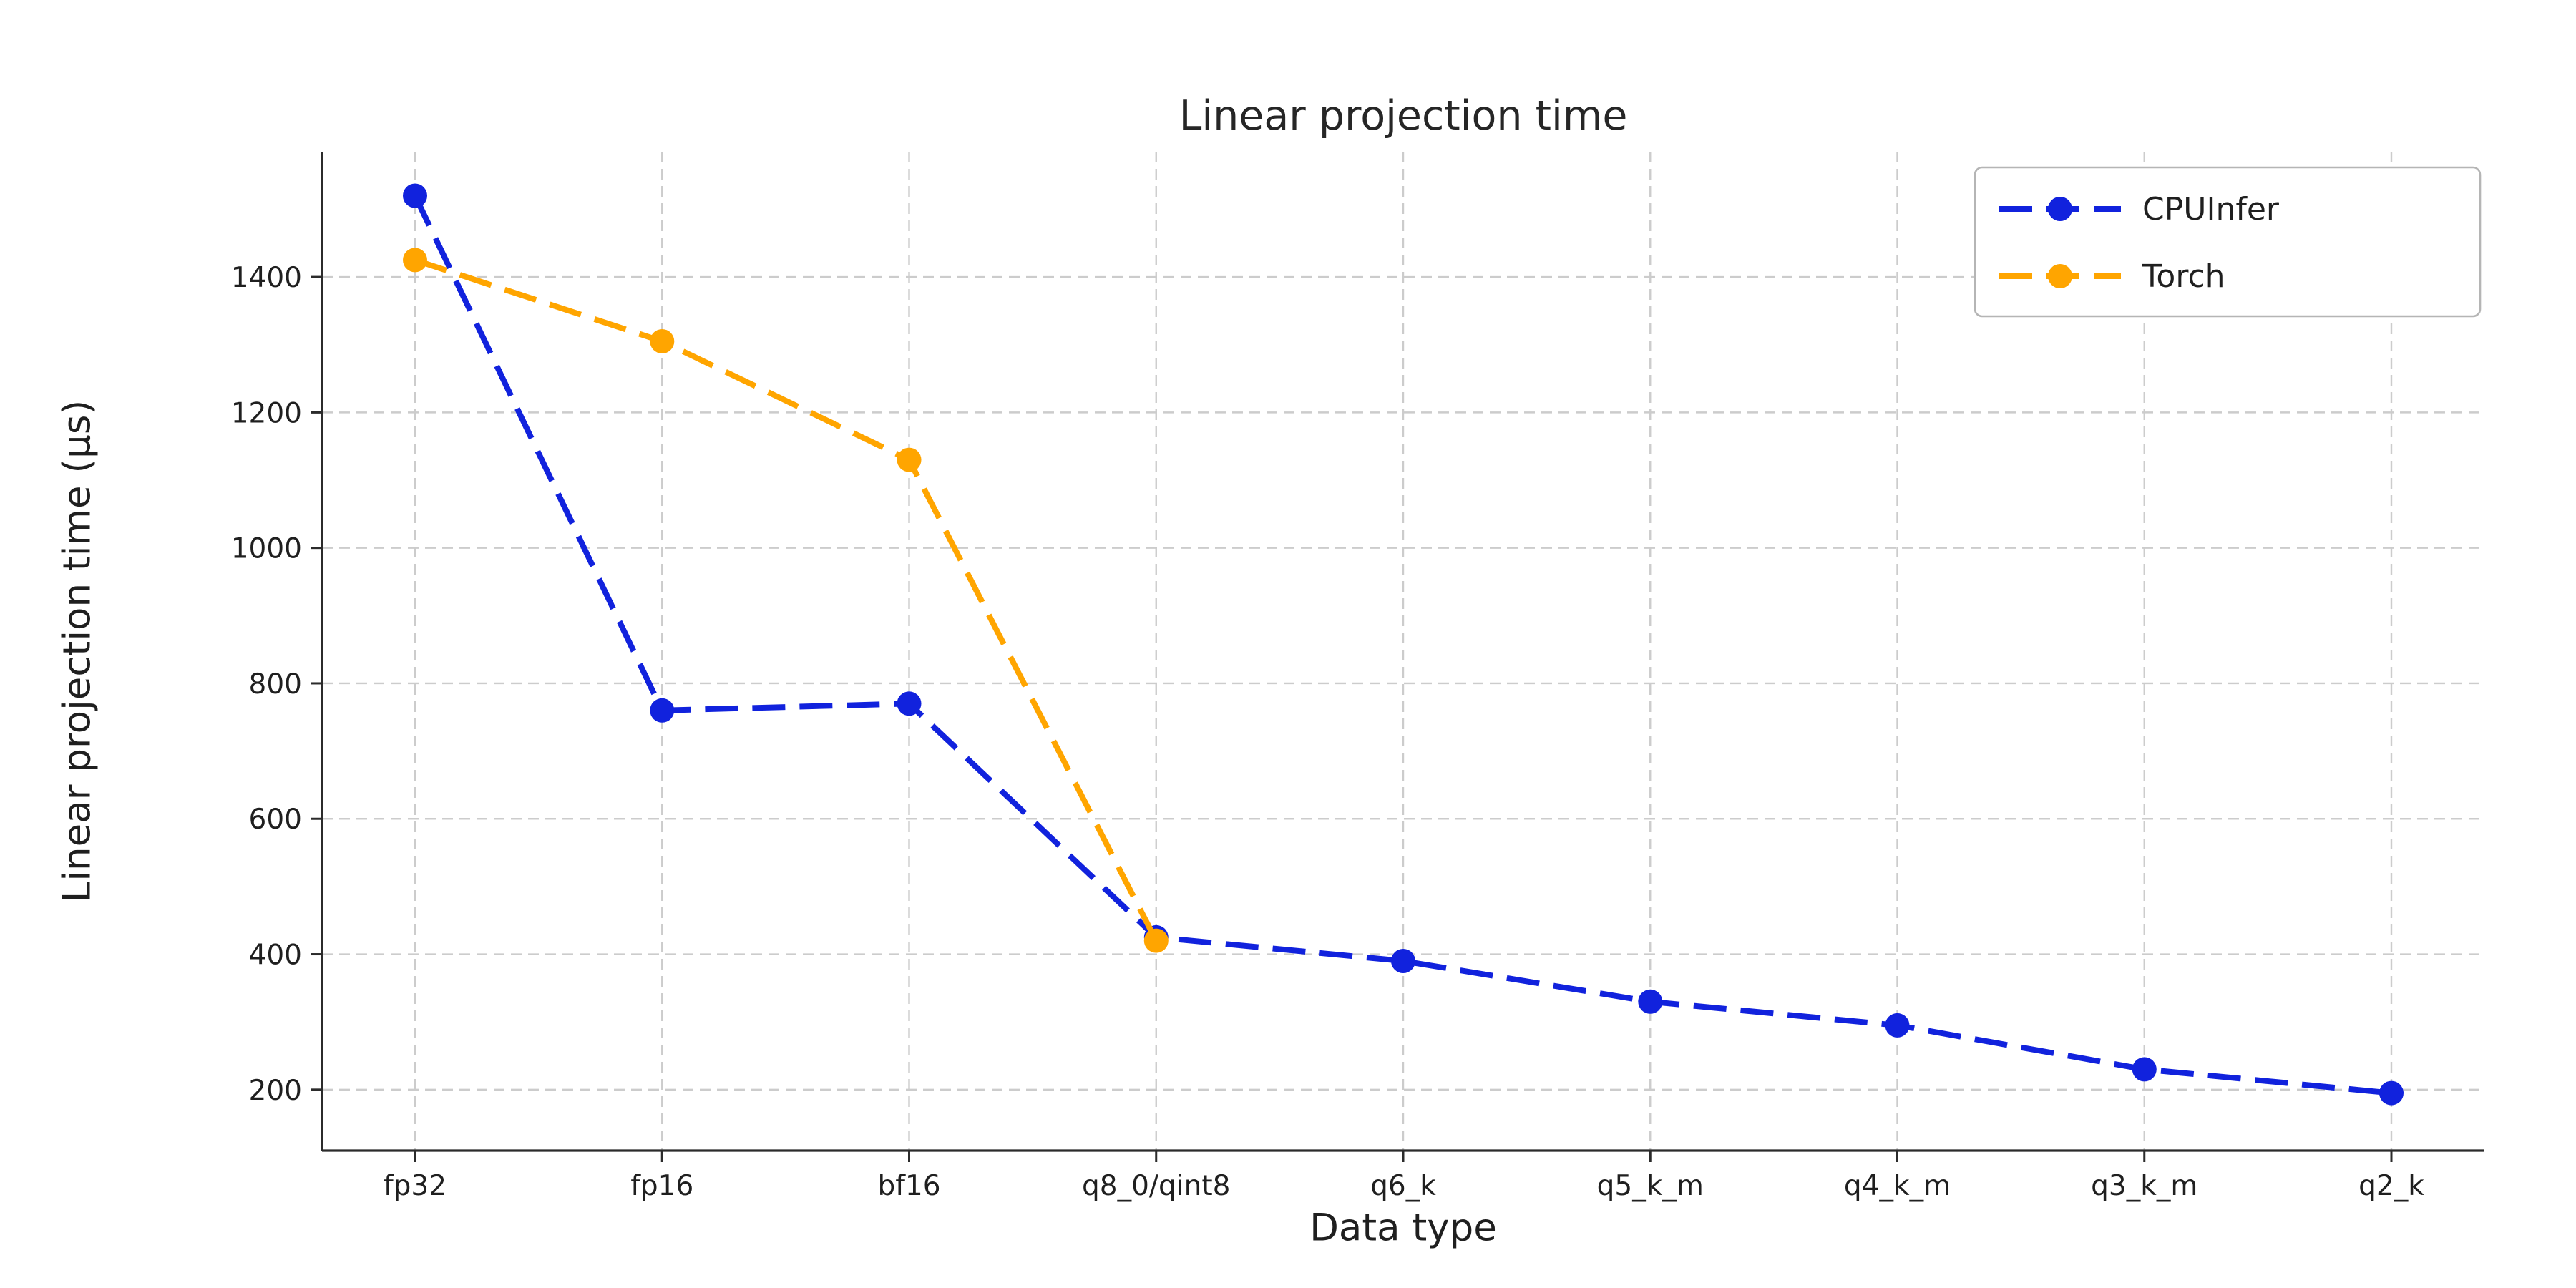 This screenshot has width=2576, height=1288. What do you see at coordinates (266, 278) in the screenshot?
I see `y-tick-label: 1400` at bounding box center [266, 278].